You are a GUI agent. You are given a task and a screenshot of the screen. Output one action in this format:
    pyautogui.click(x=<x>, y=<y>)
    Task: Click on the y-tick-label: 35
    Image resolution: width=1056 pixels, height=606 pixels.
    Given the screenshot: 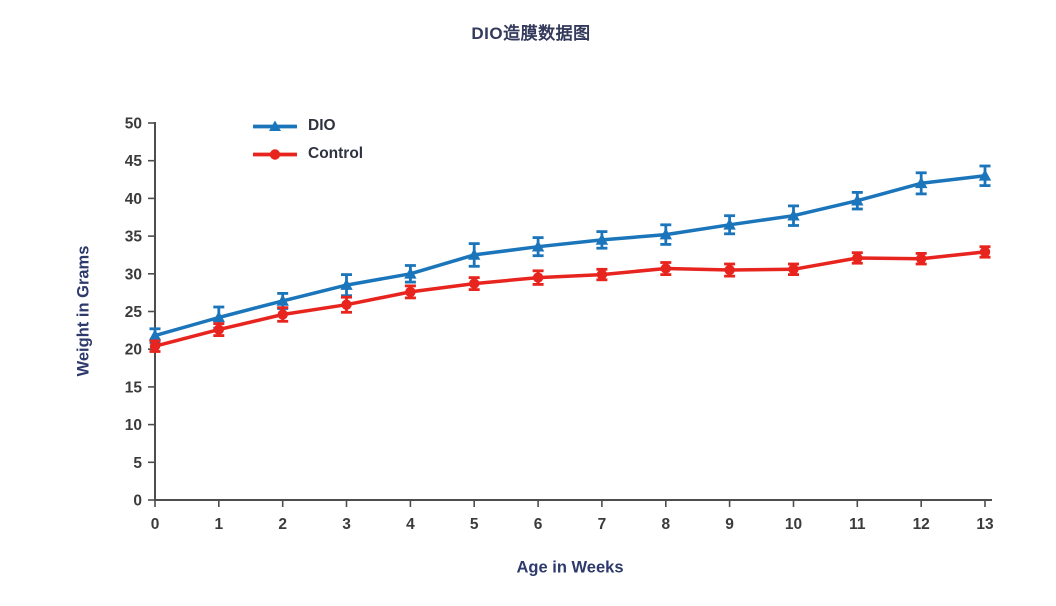 What is the action you would take?
    pyautogui.click(x=134, y=237)
    